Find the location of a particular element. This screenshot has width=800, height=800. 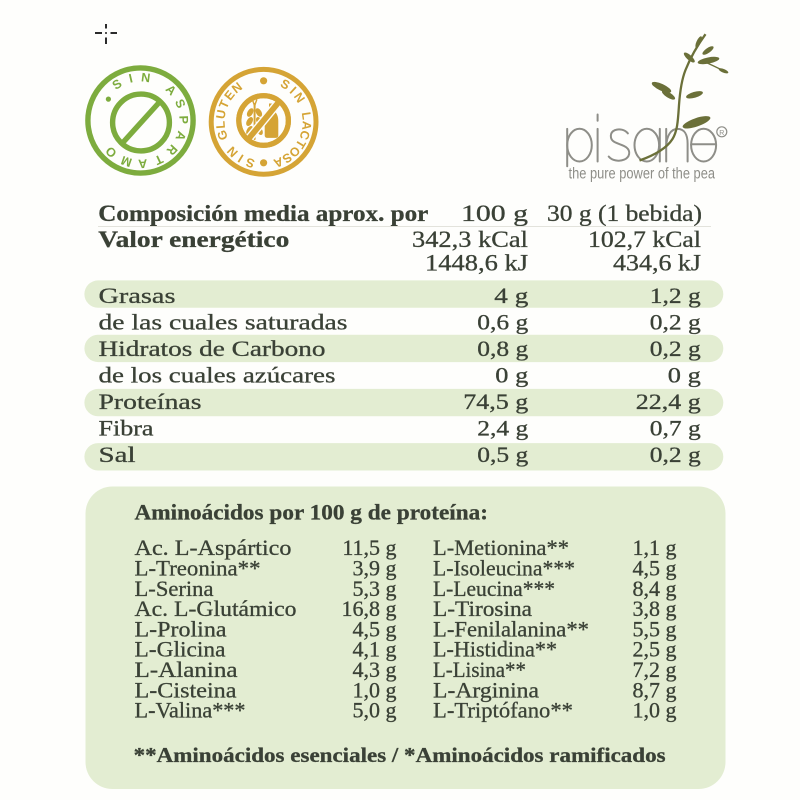

svg-text: L-Valina*** is located at coordinates (190, 710).